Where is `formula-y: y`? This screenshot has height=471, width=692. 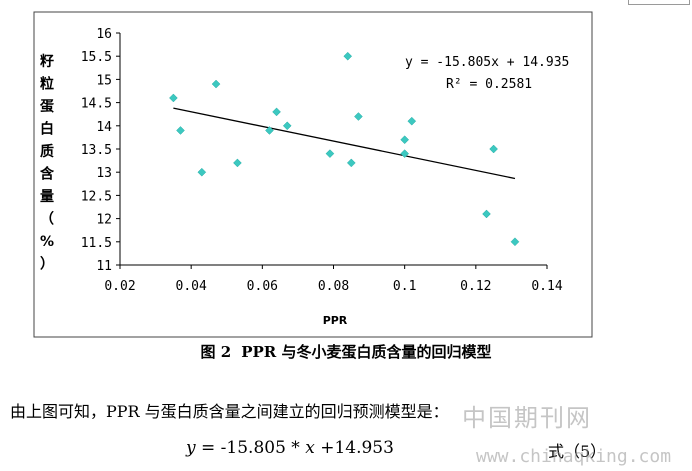 formula-y: y is located at coordinates (191, 448).